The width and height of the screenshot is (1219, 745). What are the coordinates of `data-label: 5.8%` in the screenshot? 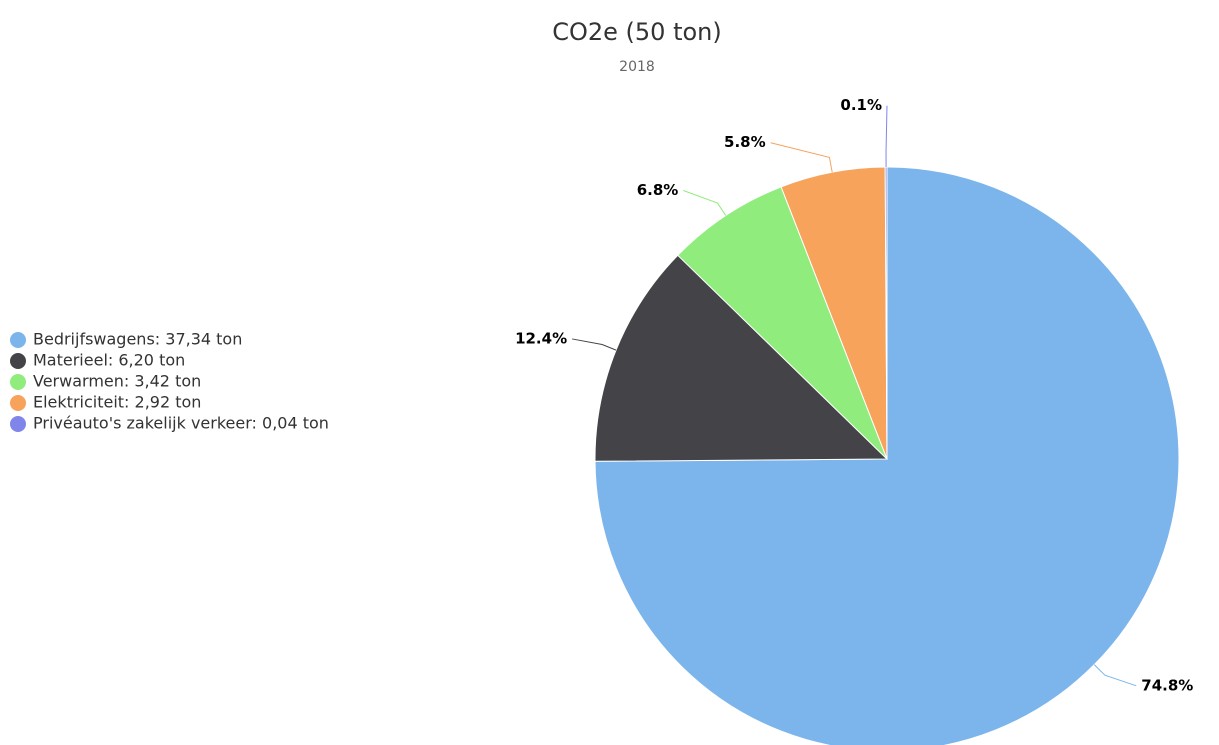 It's located at (745, 142).